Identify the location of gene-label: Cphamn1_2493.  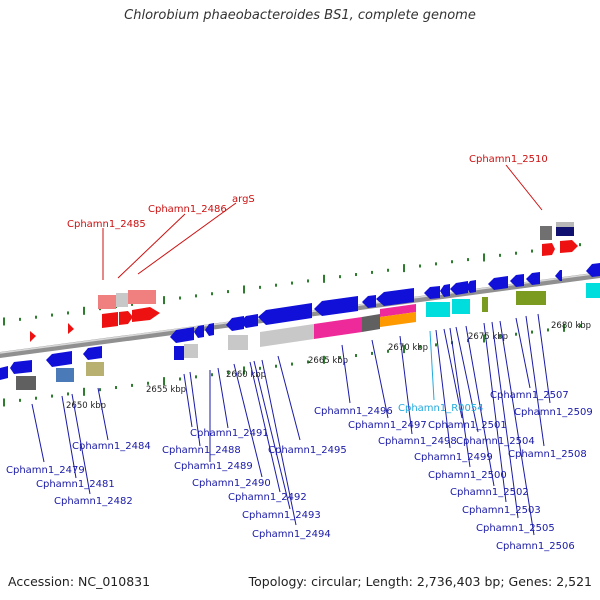
(281, 515).